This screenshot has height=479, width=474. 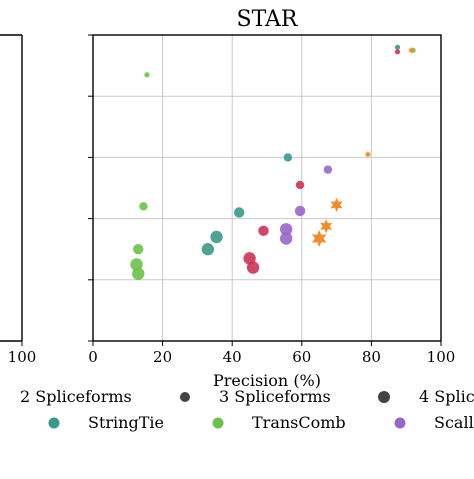 What do you see at coordinates (218, 423) in the screenshot?
I see `legend-transcomb-marker` at bounding box center [218, 423].